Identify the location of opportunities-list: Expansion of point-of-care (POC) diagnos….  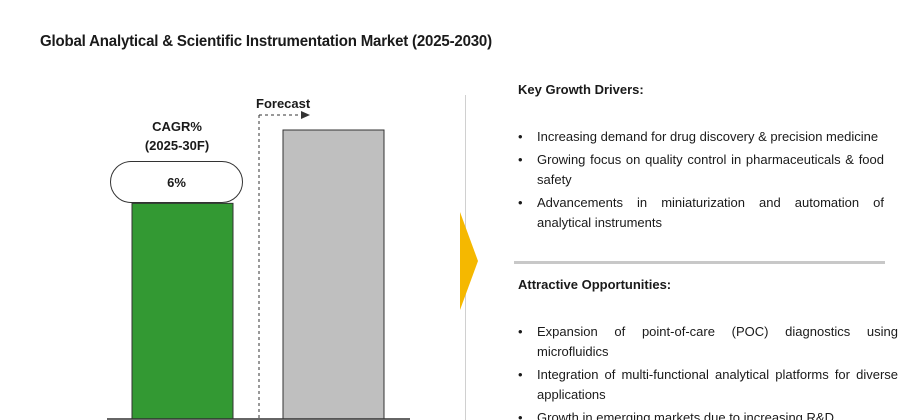
(708, 371).